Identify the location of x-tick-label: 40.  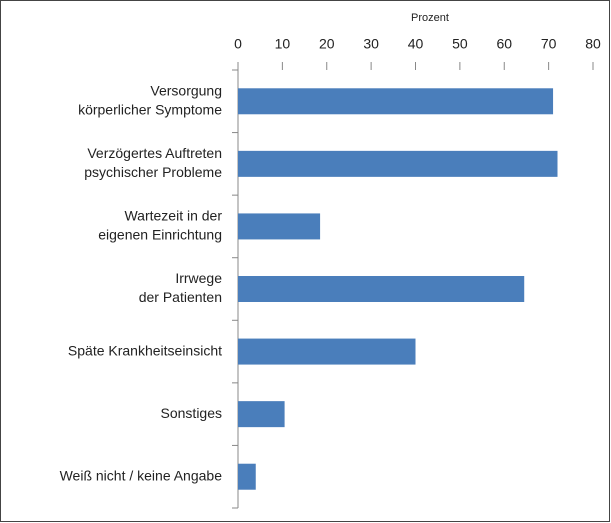
(416, 44).